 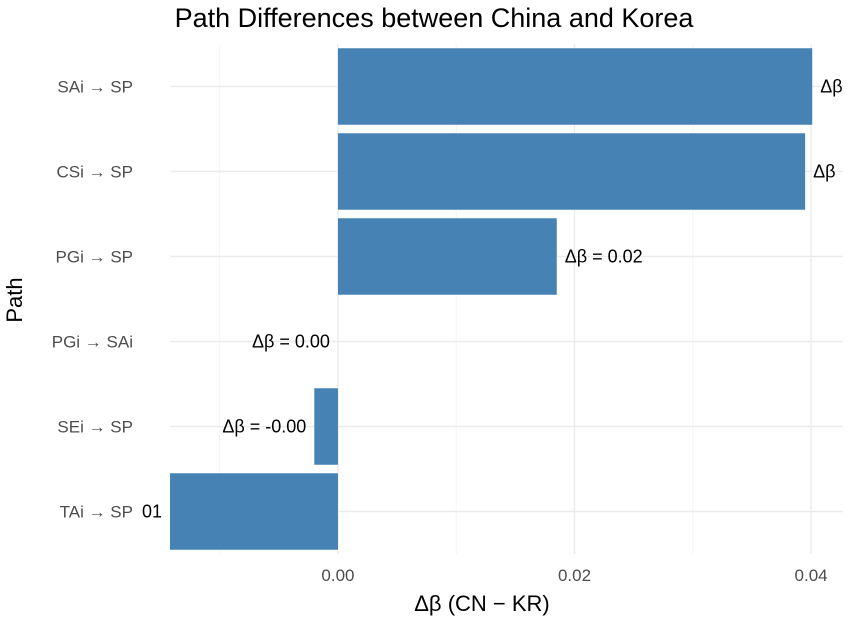 I want to click on data-label: Δβ = 0.00, so click(x=291, y=342).